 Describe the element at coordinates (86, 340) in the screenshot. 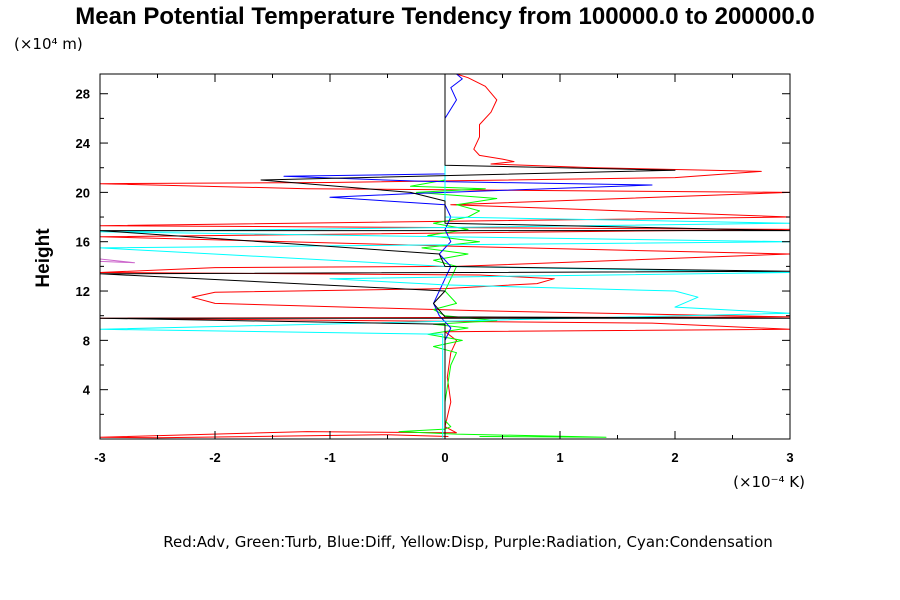

I see `y-tick-label: 8` at that location.